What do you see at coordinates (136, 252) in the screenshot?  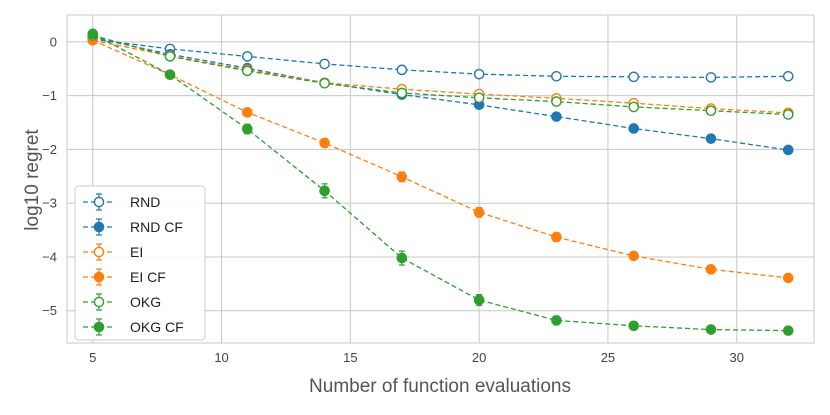 I see `legend-label: EI` at bounding box center [136, 252].